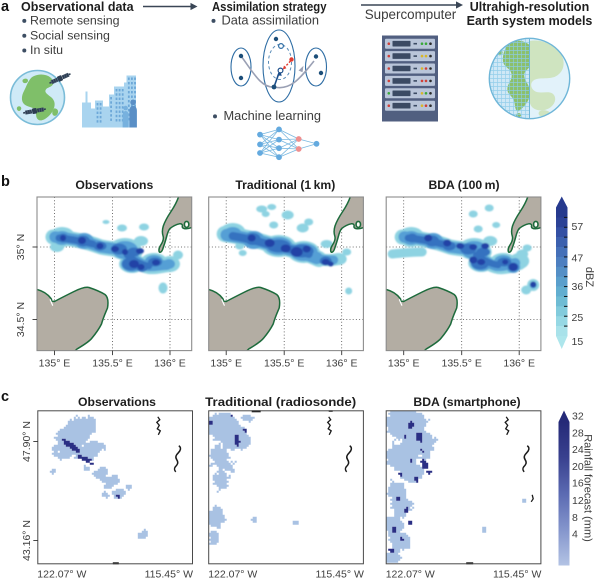  Describe the element at coordinates (589, 277) in the screenshot. I see `svg-text: dBZ` at that location.